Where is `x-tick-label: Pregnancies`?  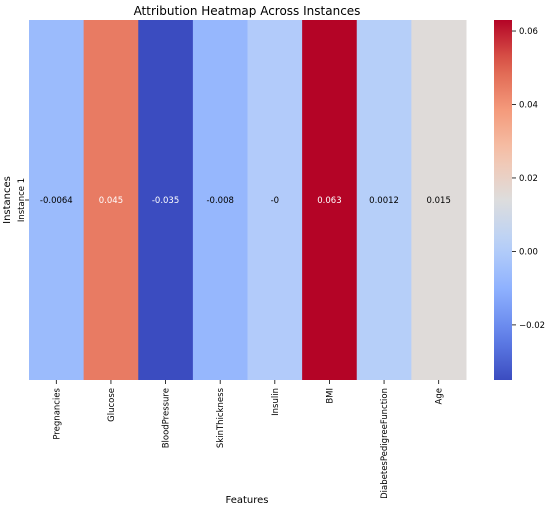 x-tick-label: Pregnancies is located at coordinates (57, 413).